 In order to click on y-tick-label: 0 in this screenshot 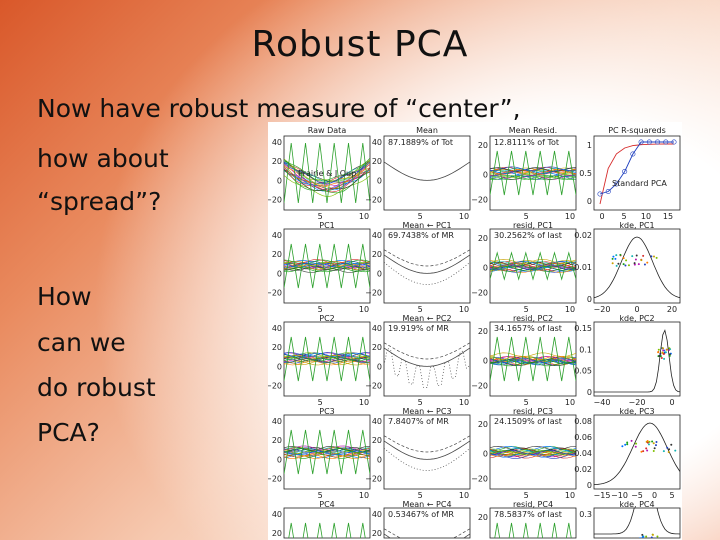, I will do `click(485, 360)`.